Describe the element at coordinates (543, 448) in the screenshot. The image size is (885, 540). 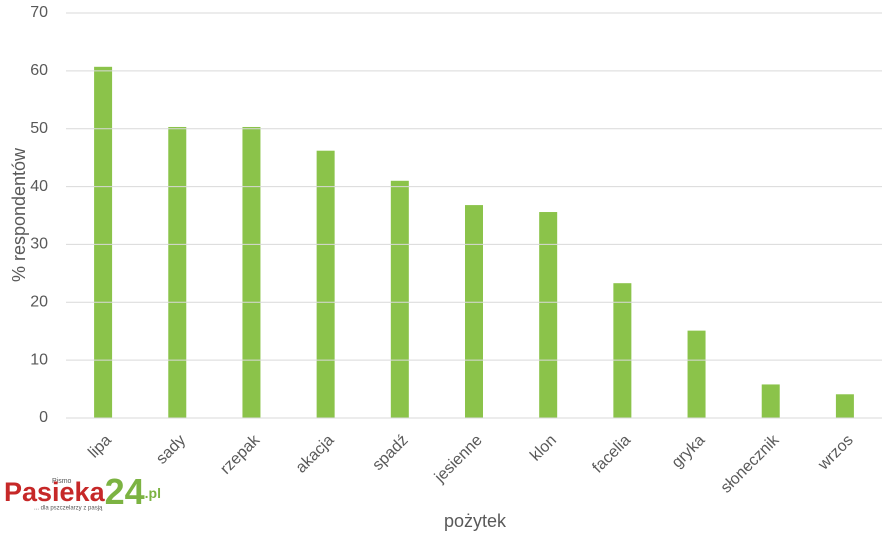
I see `x-tick-label: klon` at that location.